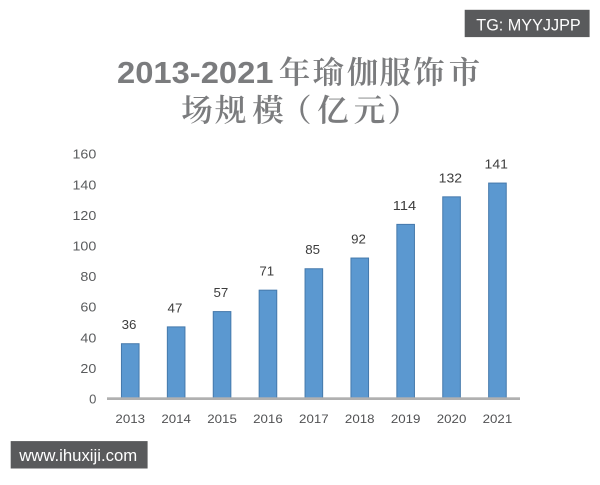 The image size is (600, 485). I want to click on svg-text: TG: MYYJJPP, so click(528, 24).